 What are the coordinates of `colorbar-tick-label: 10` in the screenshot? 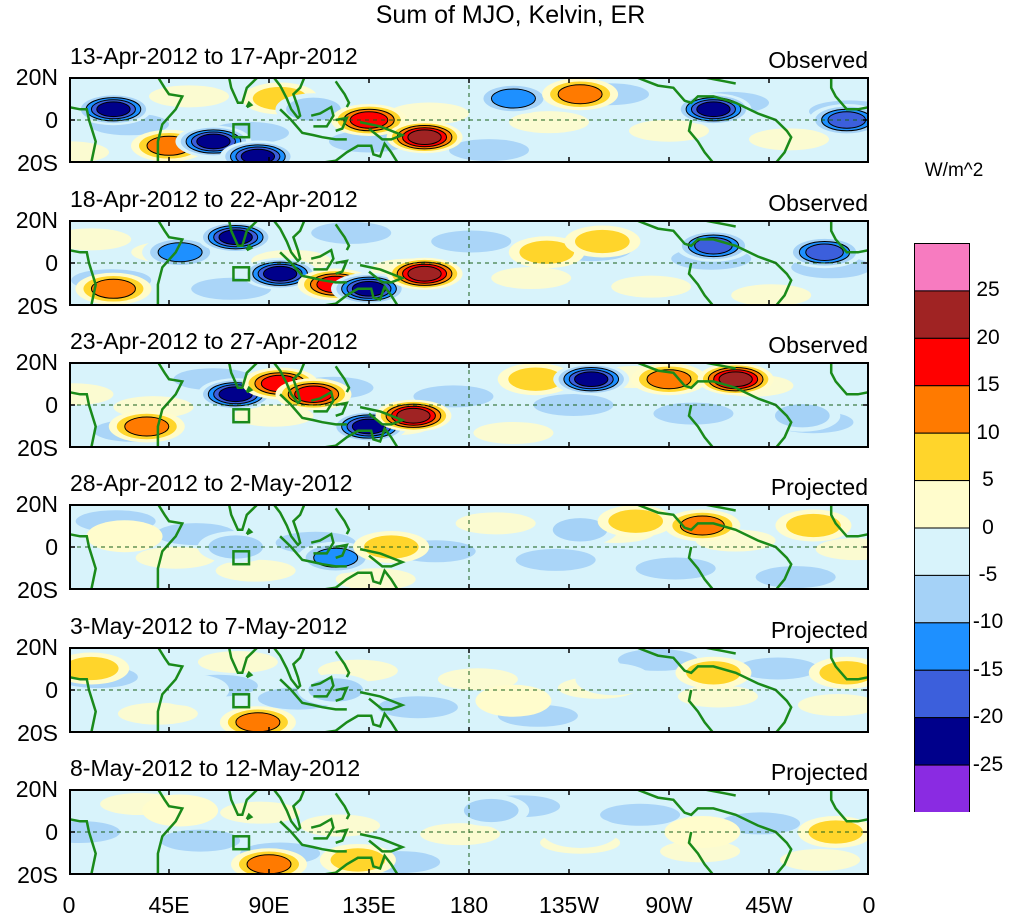 It's located at (988, 432).